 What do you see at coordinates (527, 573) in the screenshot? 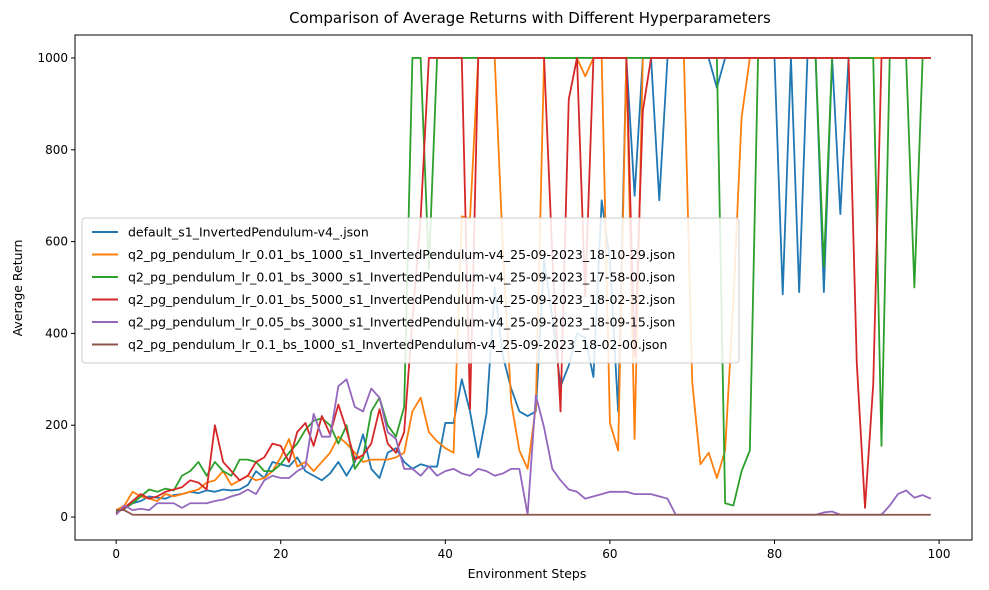
I see `x-axis-label: Environment Steps` at bounding box center [527, 573].